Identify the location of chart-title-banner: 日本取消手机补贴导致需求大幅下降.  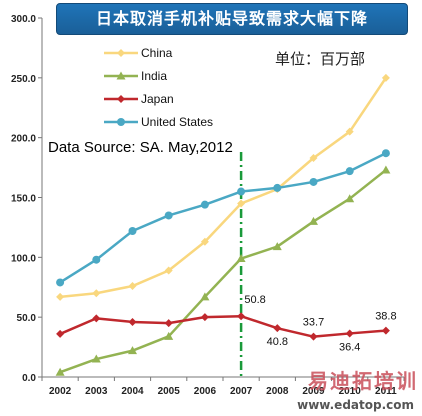
(232, 19).